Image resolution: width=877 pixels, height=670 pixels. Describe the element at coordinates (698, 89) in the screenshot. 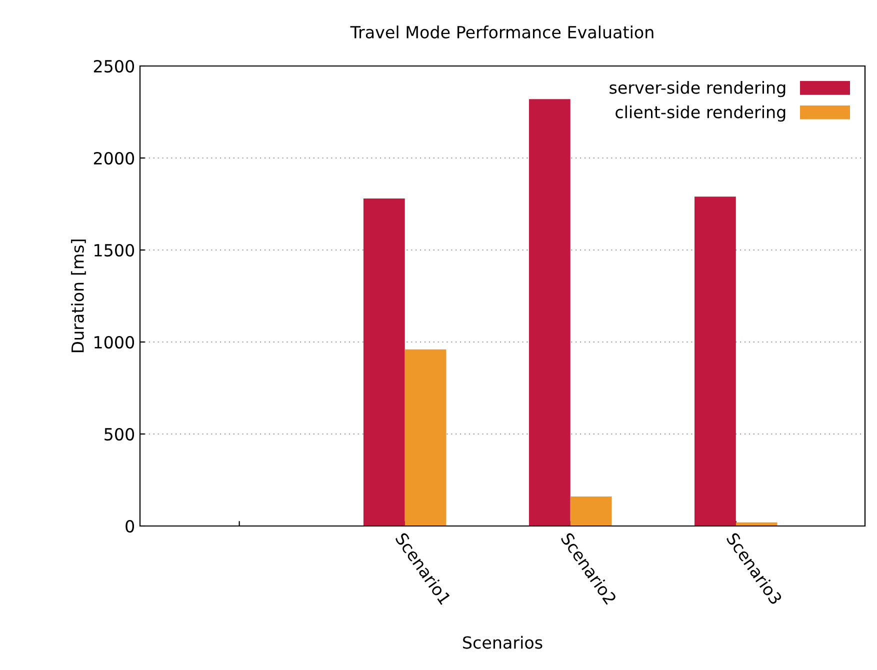

I see `legend-label: server-side rendering` at that location.